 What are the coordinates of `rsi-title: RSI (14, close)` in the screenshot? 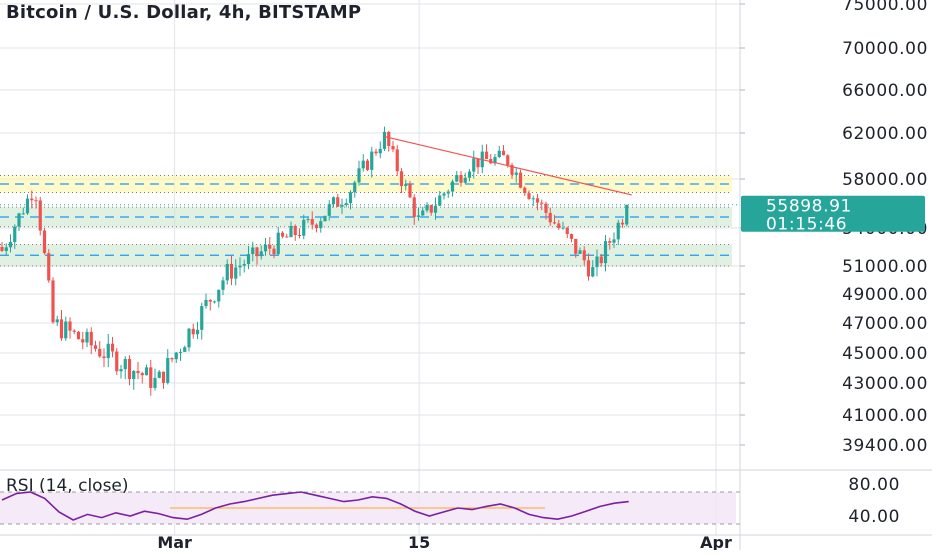 It's located at (67, 486).